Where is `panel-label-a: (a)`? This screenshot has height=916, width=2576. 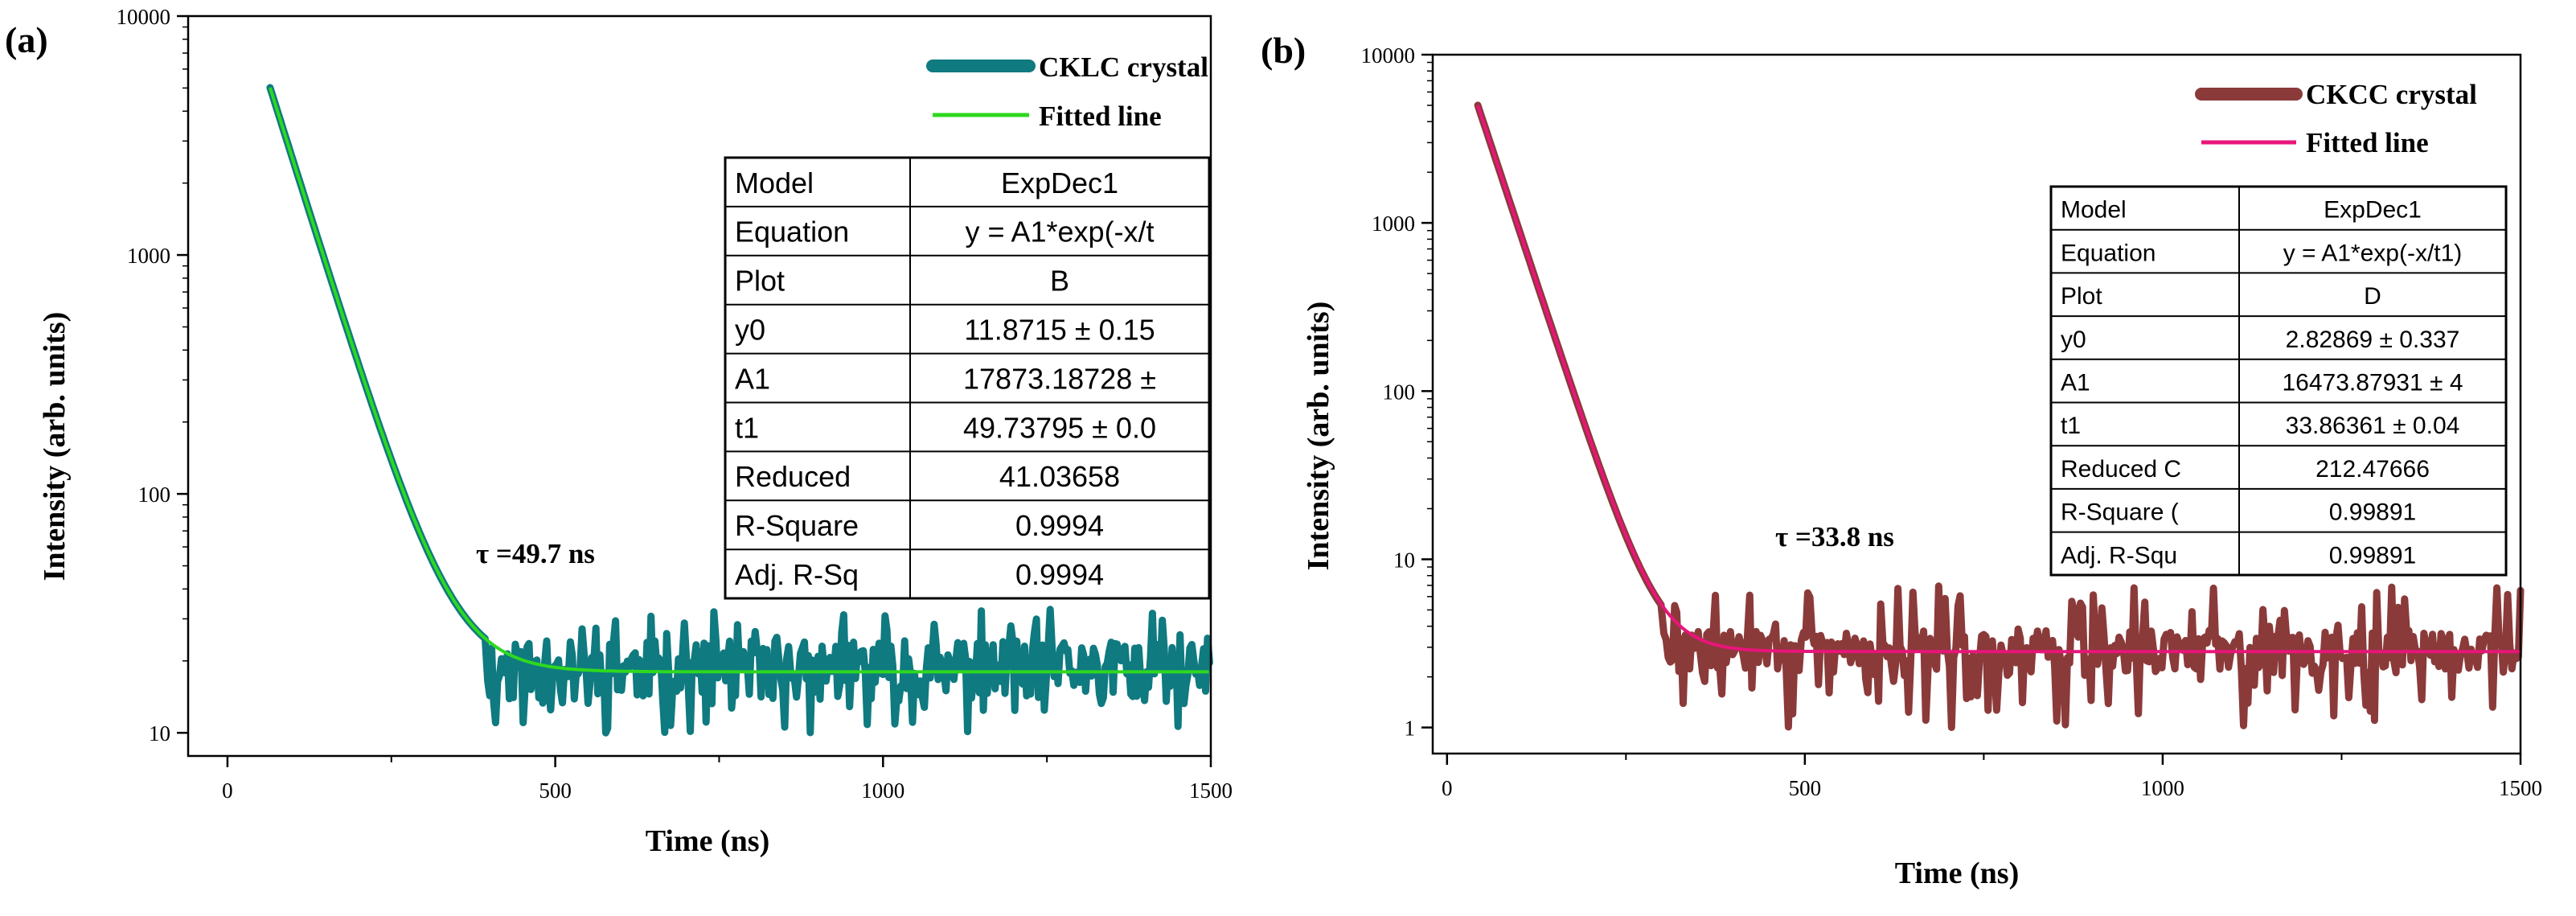 panel-label-a: (a) is located at coordinates (27, 39).